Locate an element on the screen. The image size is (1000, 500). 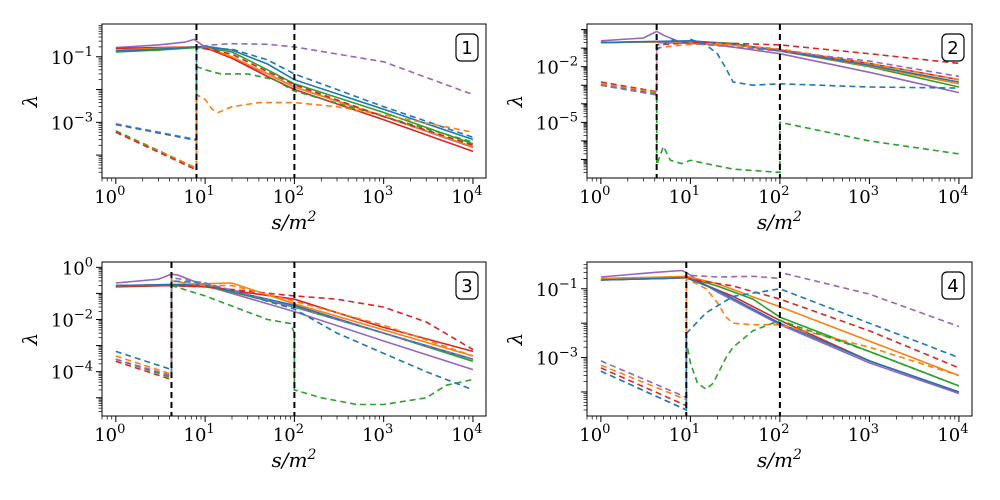
panel-label-box is located at coordinates (953, 285).